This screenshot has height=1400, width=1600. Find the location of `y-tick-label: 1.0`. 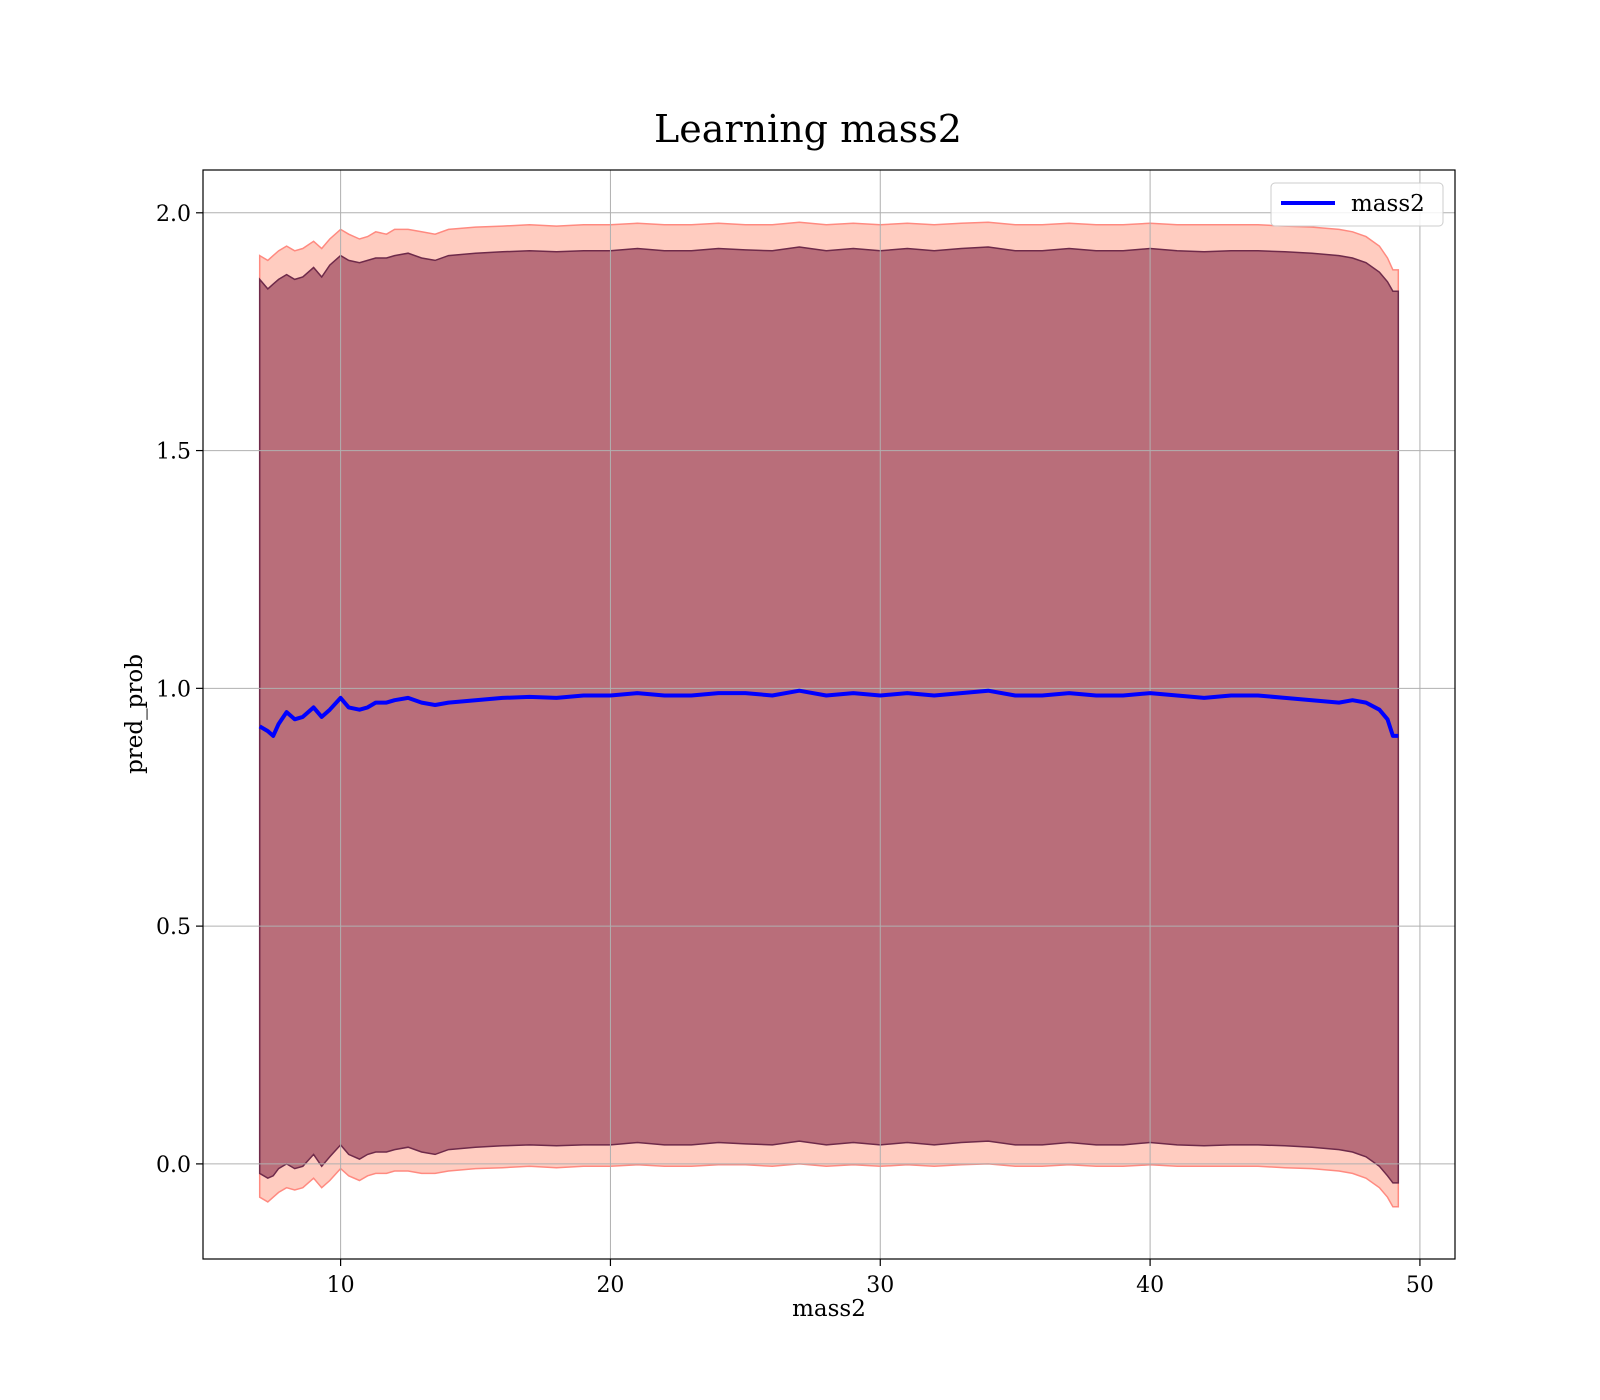

y-tick-label: 1.0 is located at coordinates (173, 689).